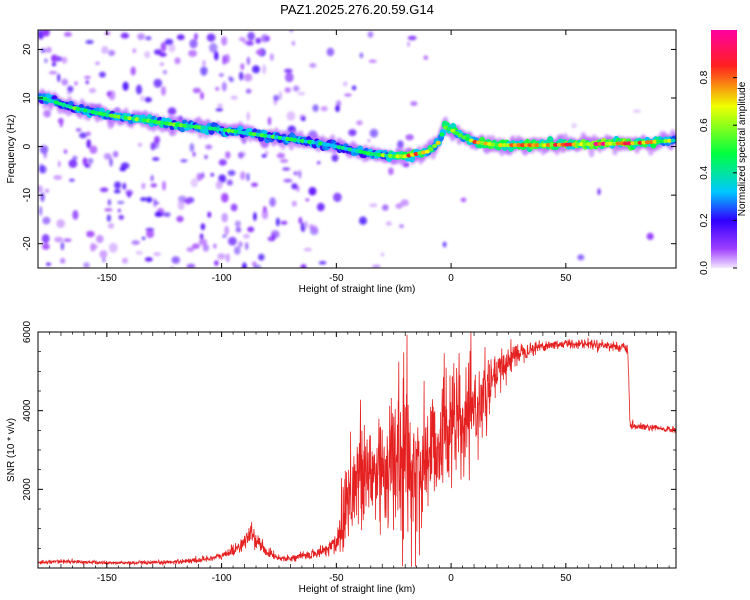  What do you see at coordinates (357, 127) in the screenshot?
I see `heatmap-ridge` at bounding box center [357, 127].